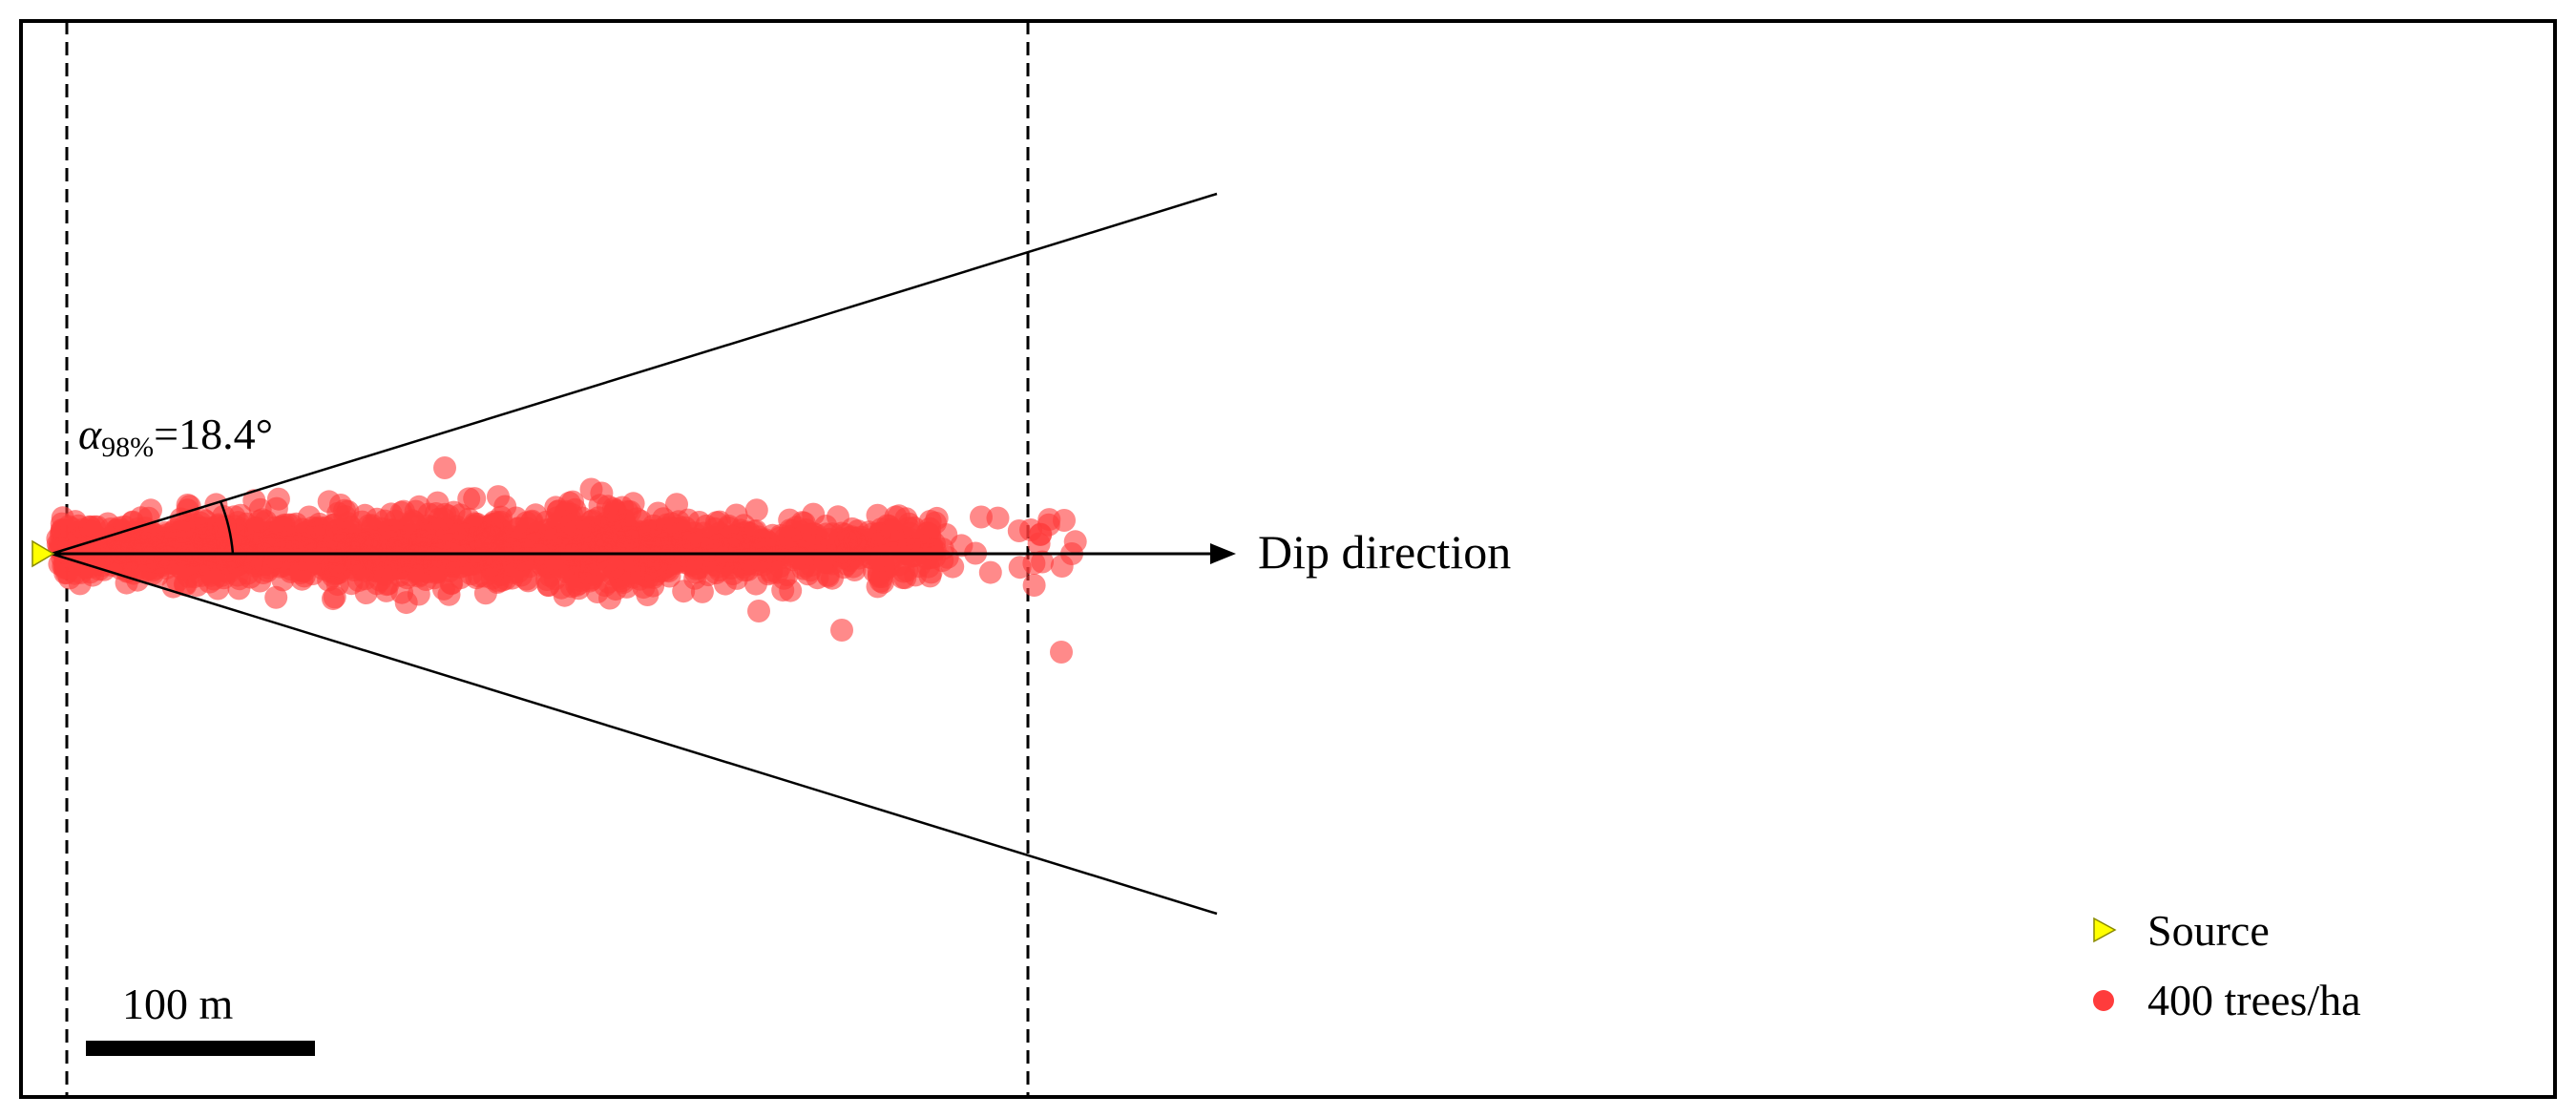 The width and height of the screenshot is (2576, 1118). Describe the element at coordinates (2208, 930) in the screenshot. I see `legend-source-label: Source` at that location.